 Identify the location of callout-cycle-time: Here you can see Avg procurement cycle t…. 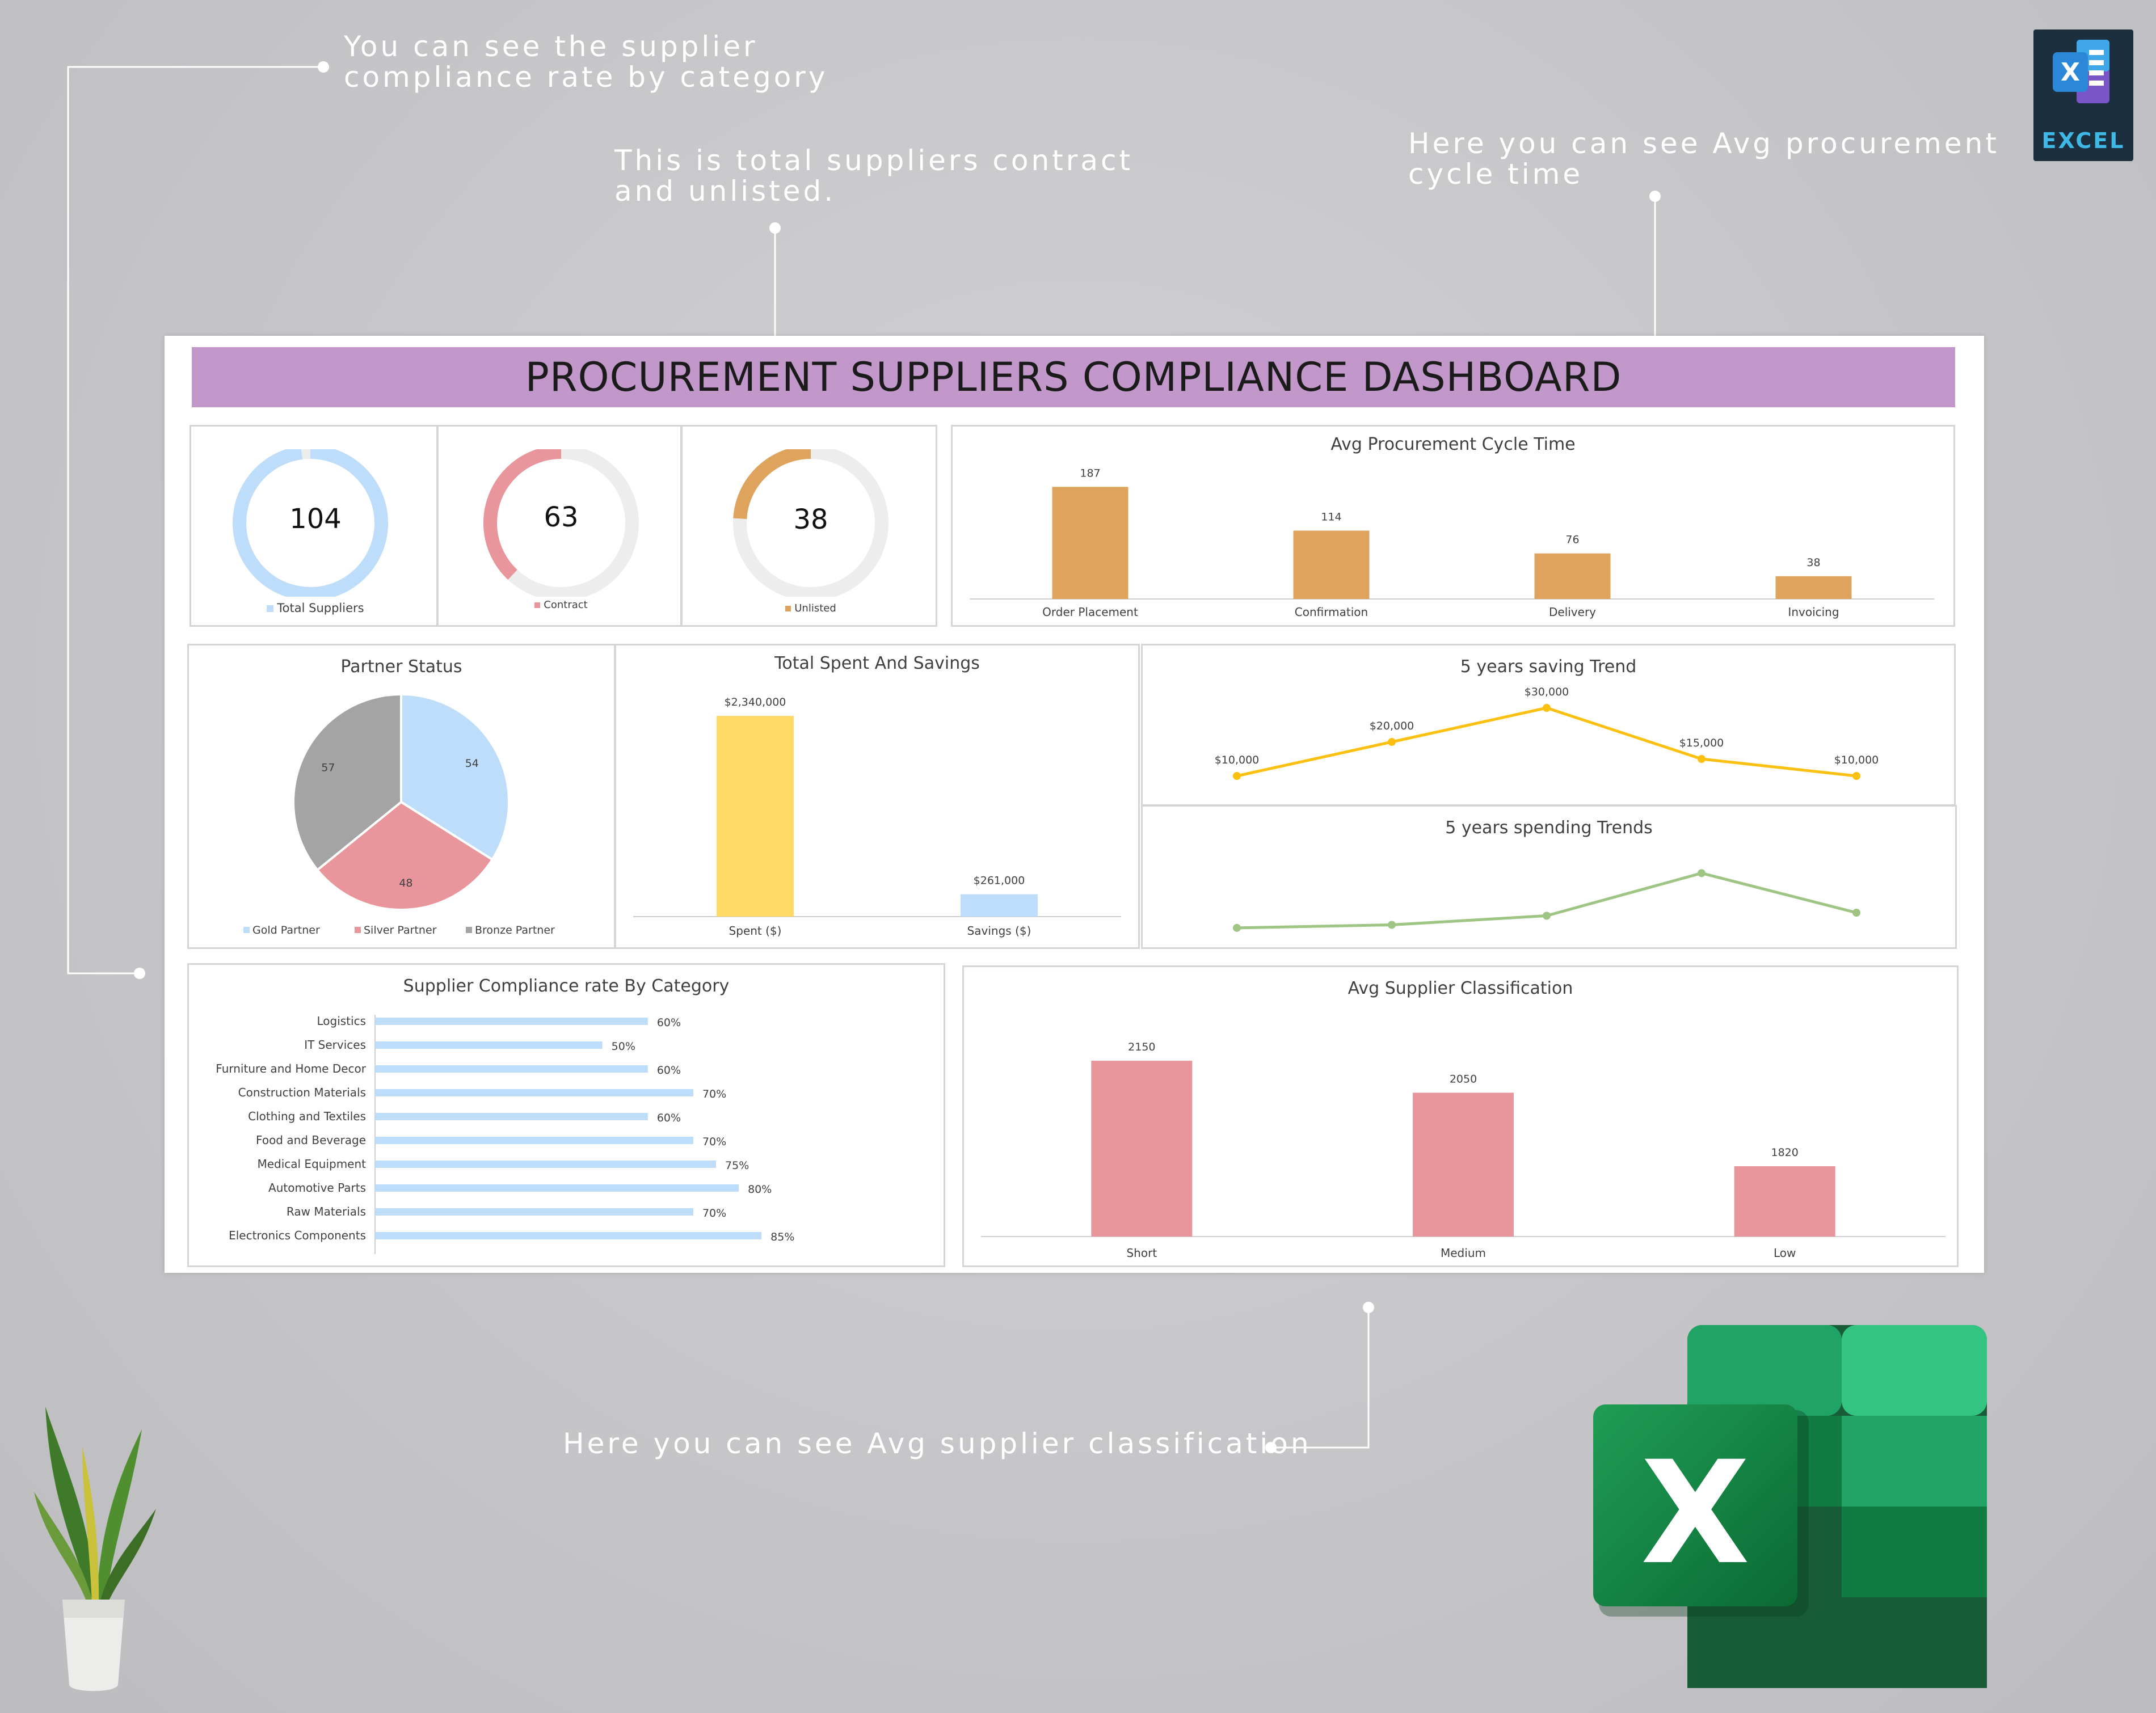
(1704, 159).